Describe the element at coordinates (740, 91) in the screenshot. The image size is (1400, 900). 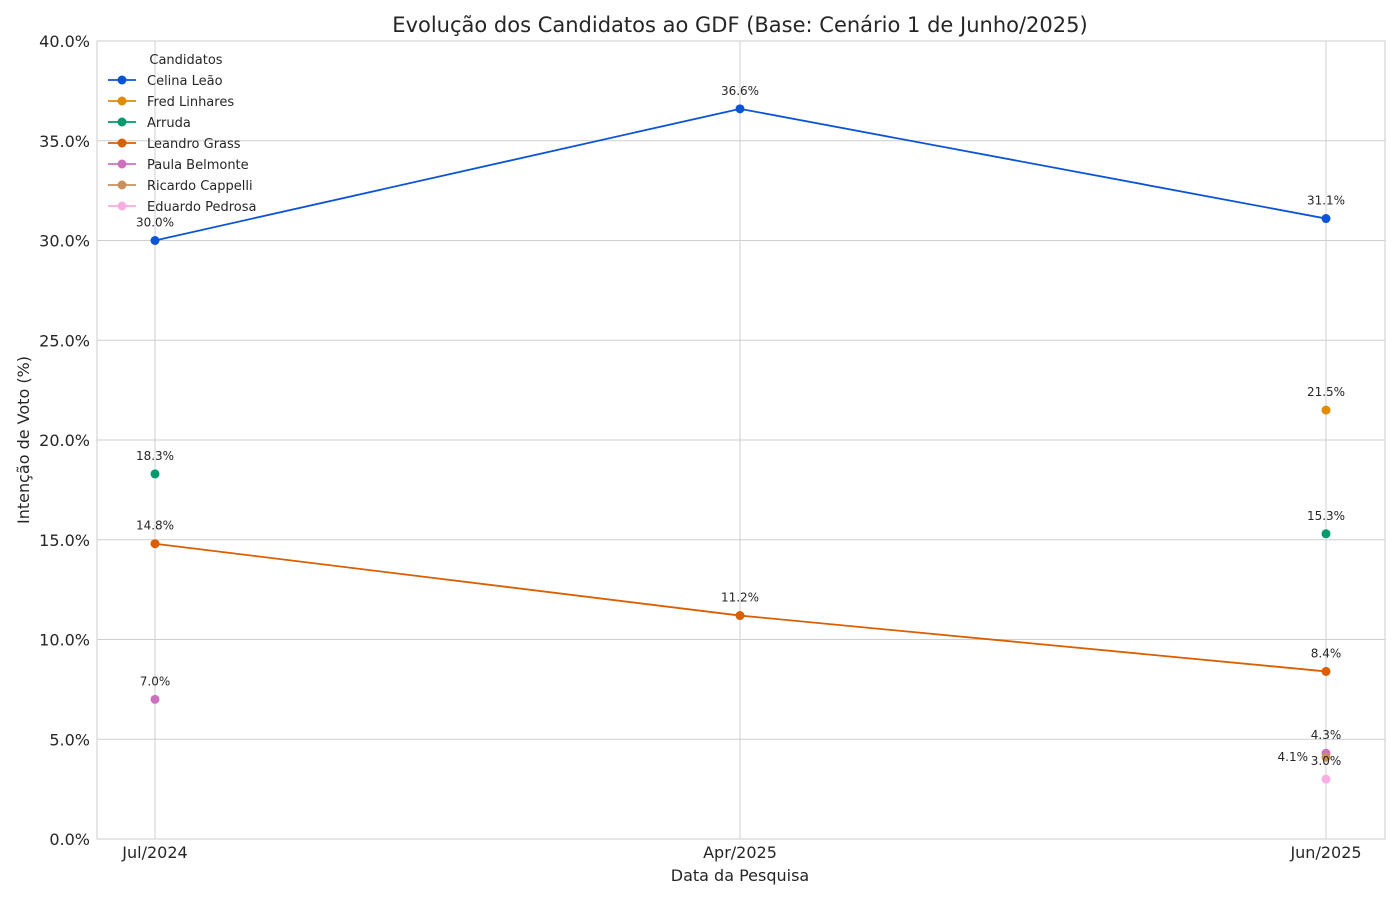
I see `data-label: 36.6%` at that location.